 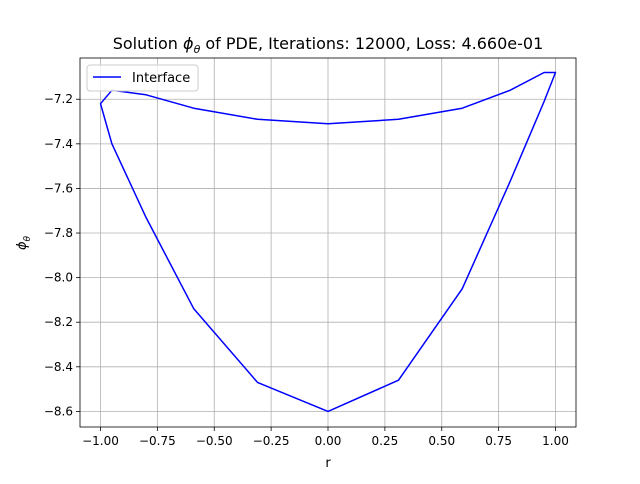 I want to click on x-tick-label: −0.25, so click(x=271, y=441).